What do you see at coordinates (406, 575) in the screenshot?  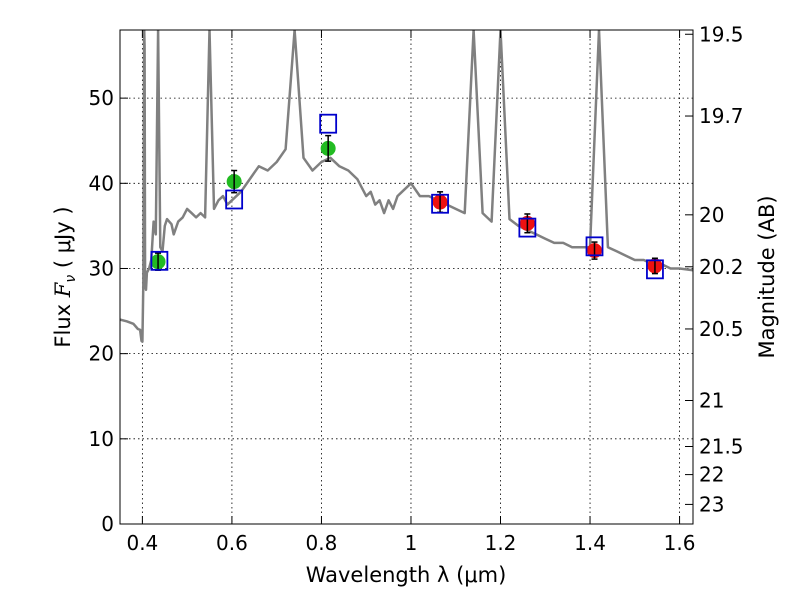 I see `x-axis-title: Wavelength λ (μm)` at bounding box center [406, 575].